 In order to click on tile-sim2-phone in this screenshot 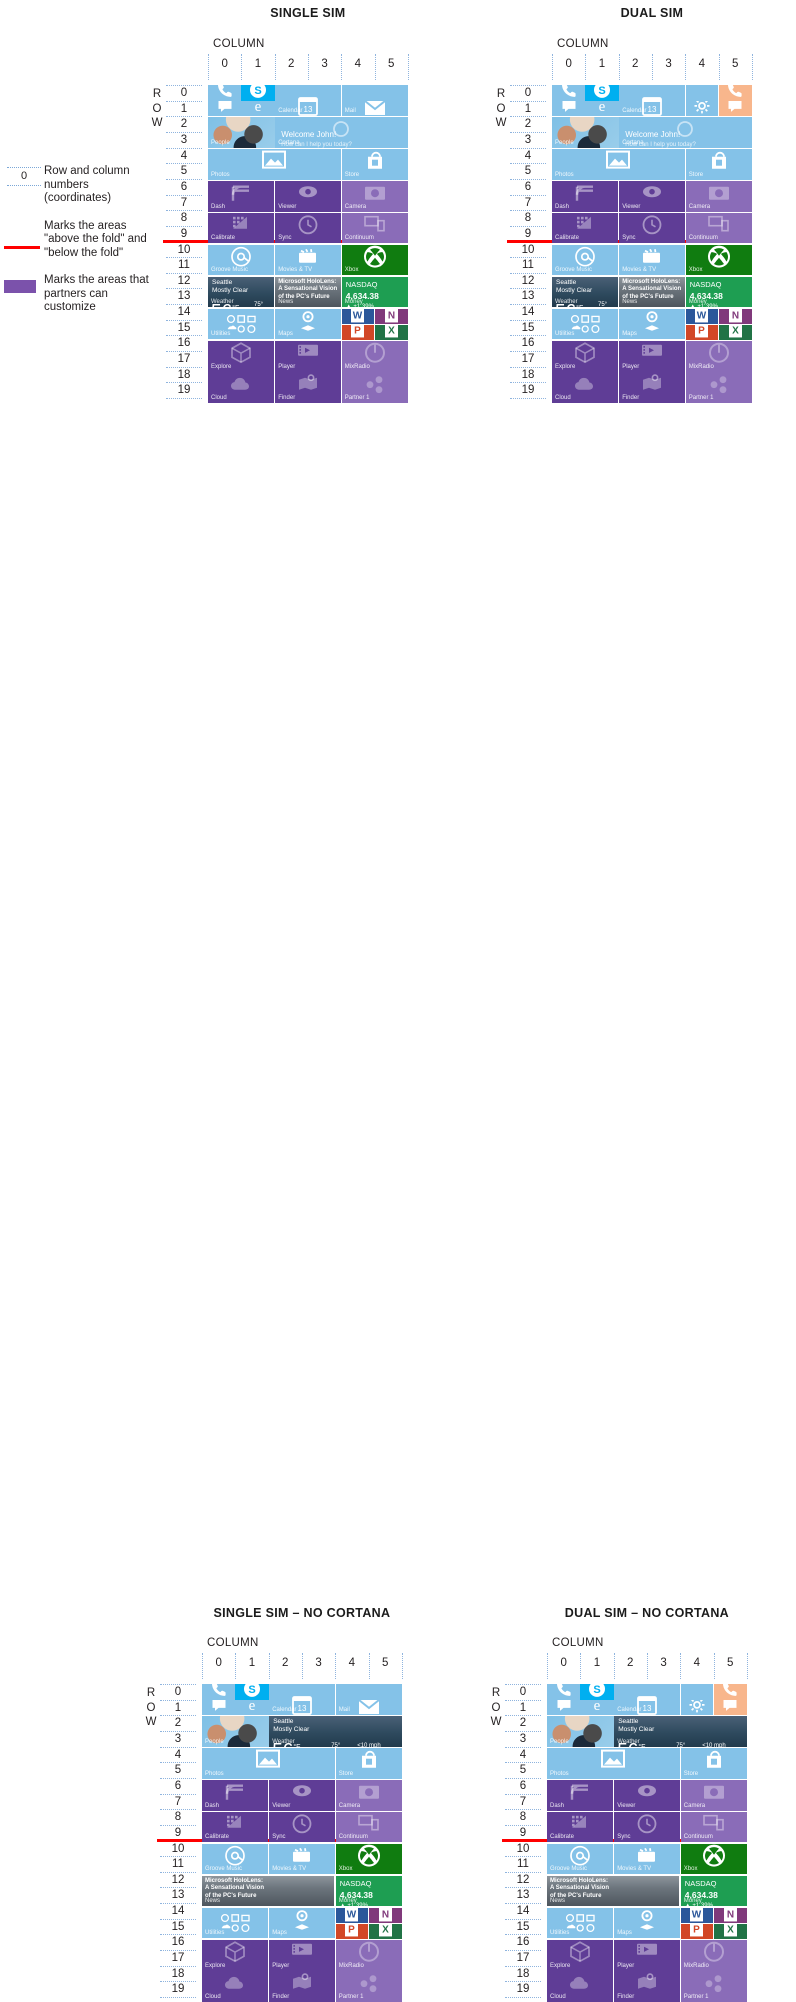, I will do `click(730, 1692)`.